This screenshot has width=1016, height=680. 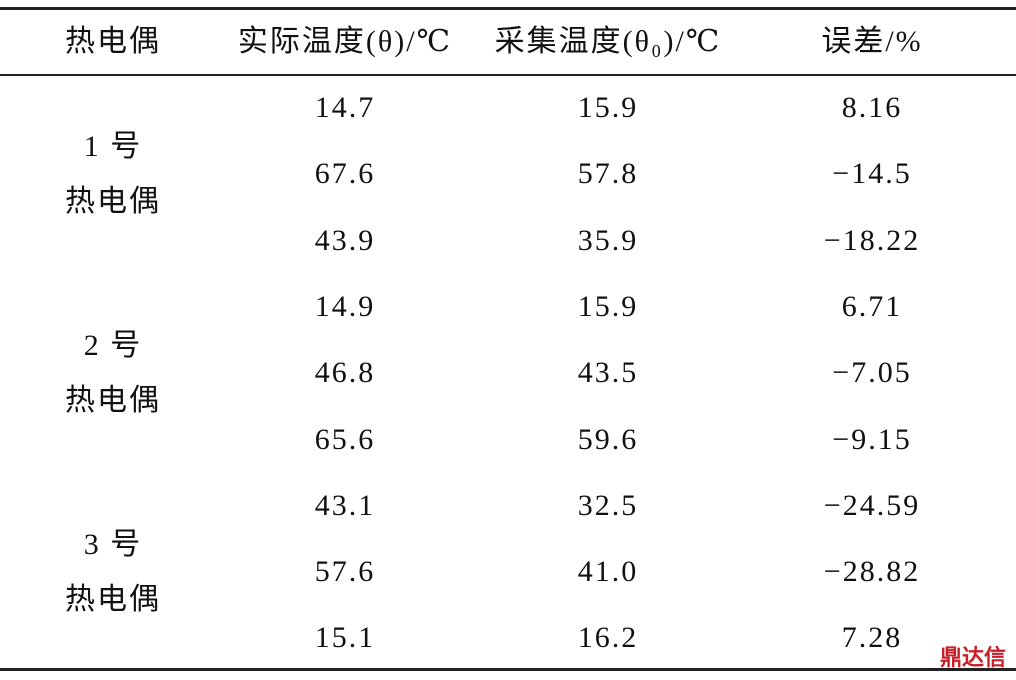 I want to click on header-rule, so click(x=508, y=75).